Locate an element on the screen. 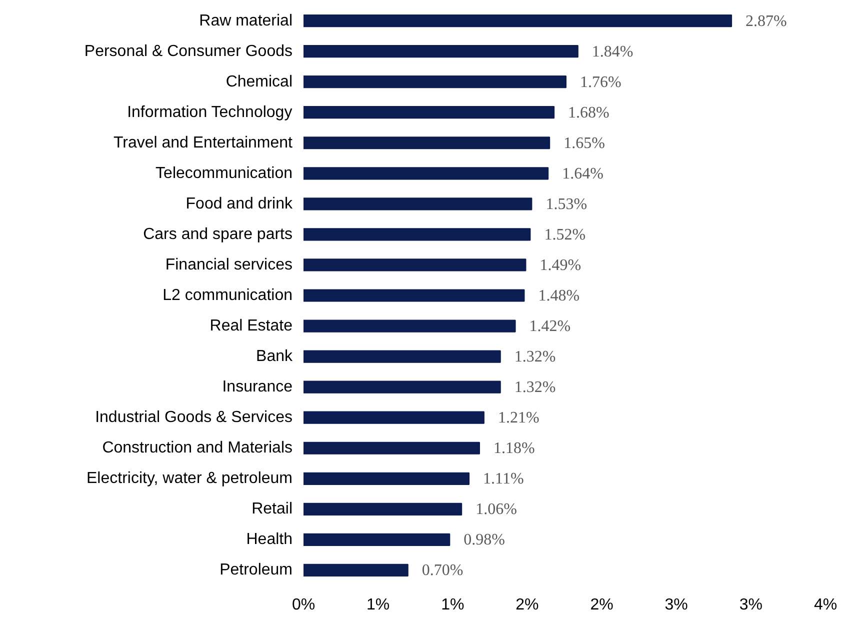  data-label: 1.11% is located at coordinates (503, 479).